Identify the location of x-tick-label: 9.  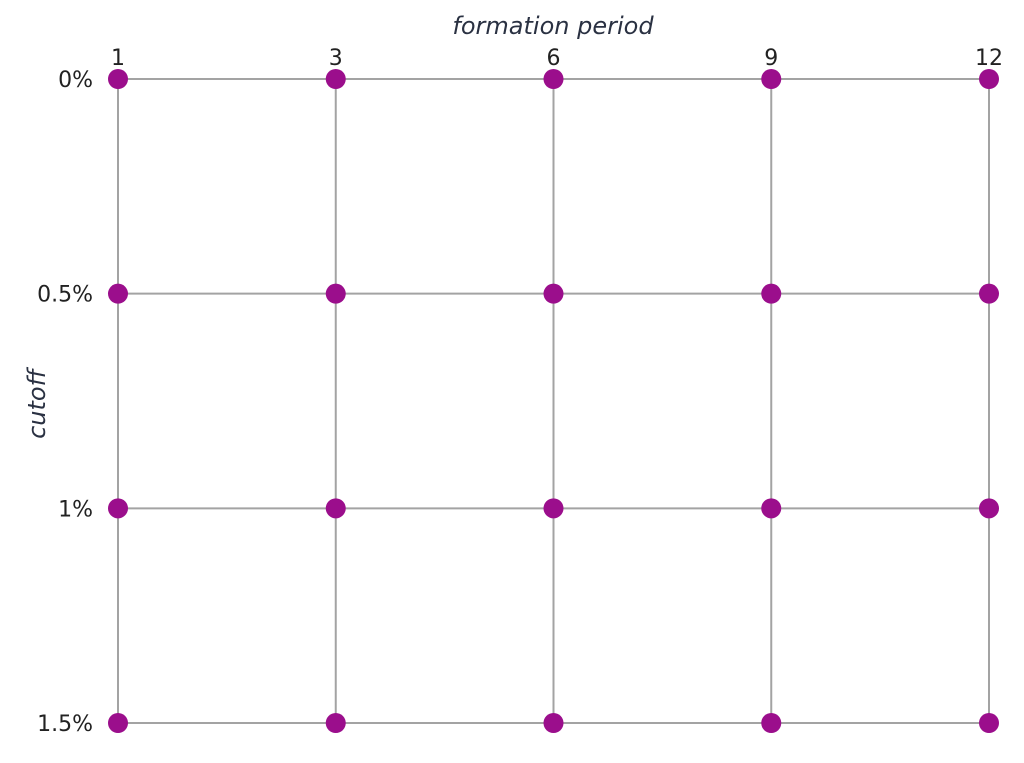
(771, 58).